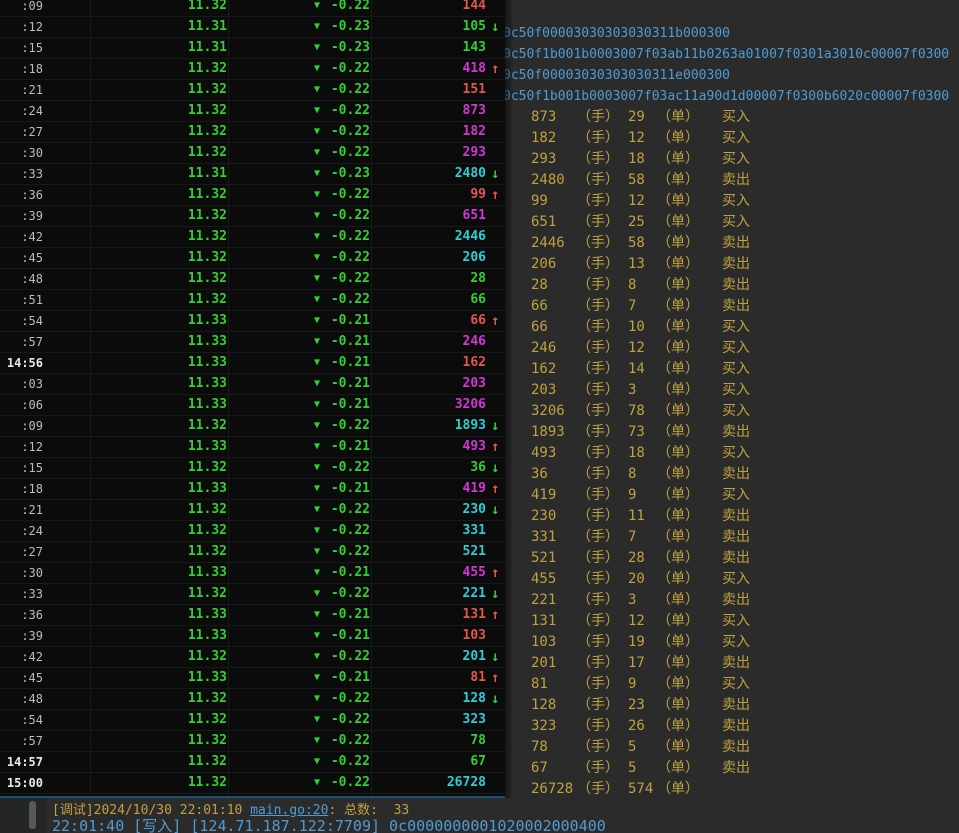  Describe the element at coordinates (252, 468) in the screenshot. I see `tick-row: :15 11.32 ▼ -0.22 36 ↓` at that location.